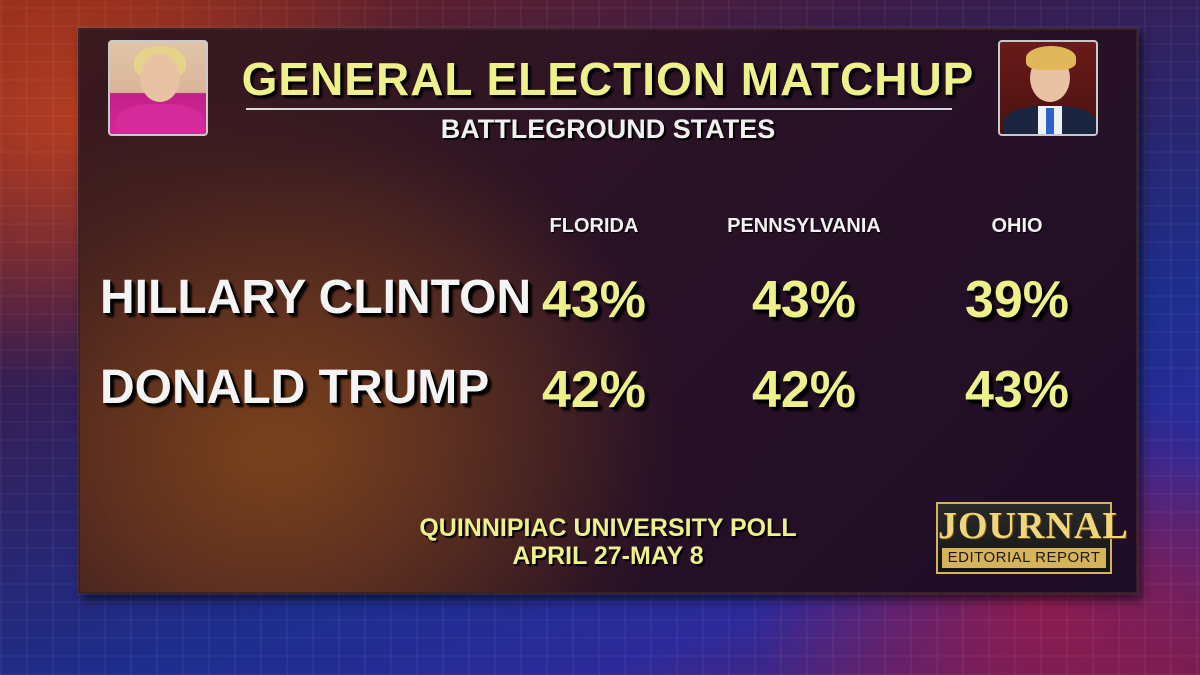  I want to click on clinton-pennsylvania-value: 43%, so click(804, 300).